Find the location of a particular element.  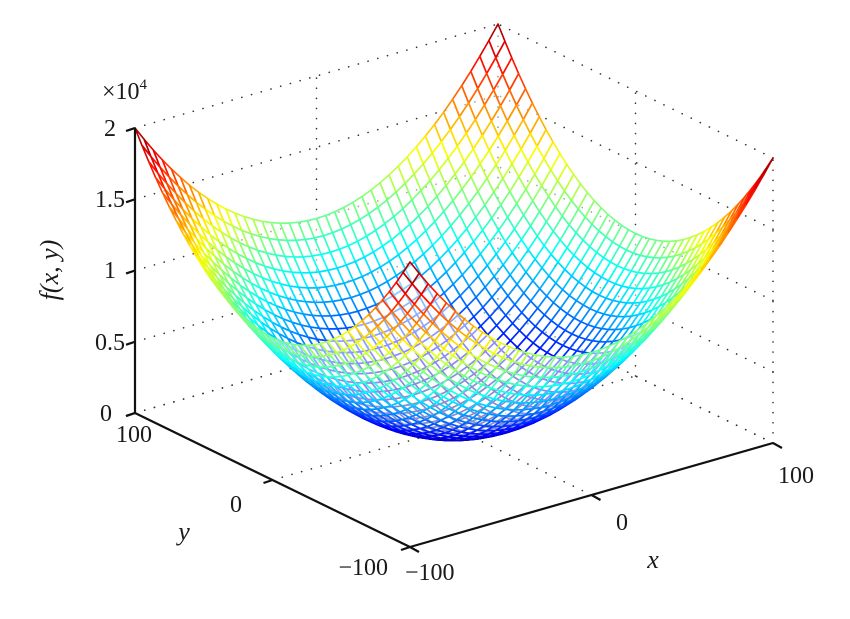

z-tick-label: 0.5 is located at coordinates (110, 343).